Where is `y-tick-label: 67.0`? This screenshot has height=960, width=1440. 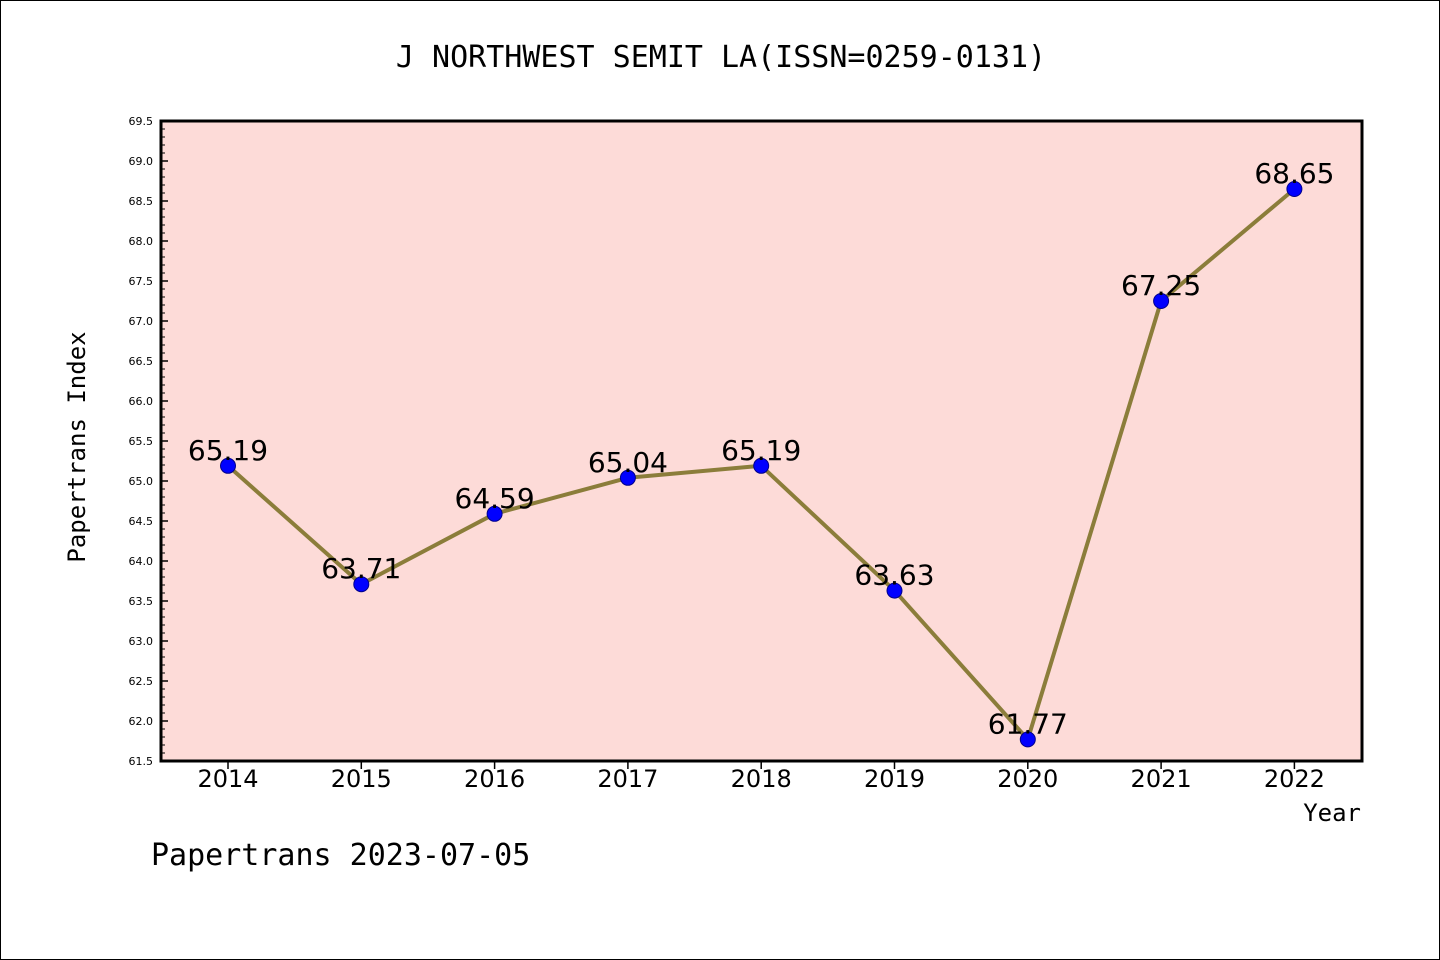
y-tick-label: 67.0 is located at coordinates (141, 321).